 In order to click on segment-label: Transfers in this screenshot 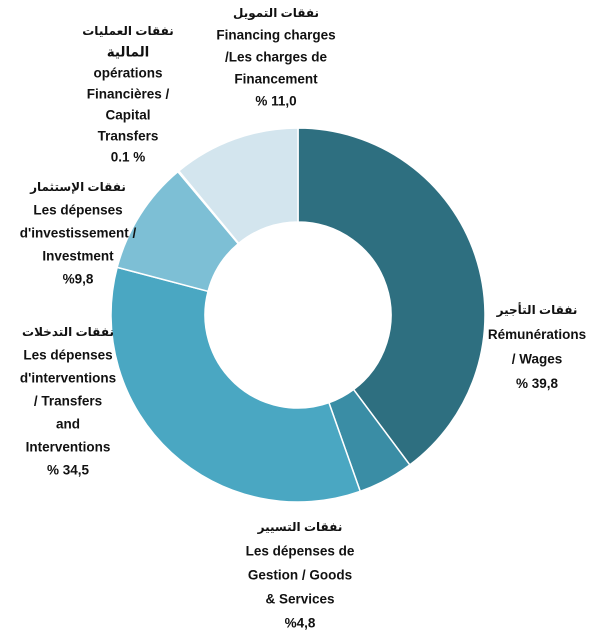, I will do `click(128, 136)`.